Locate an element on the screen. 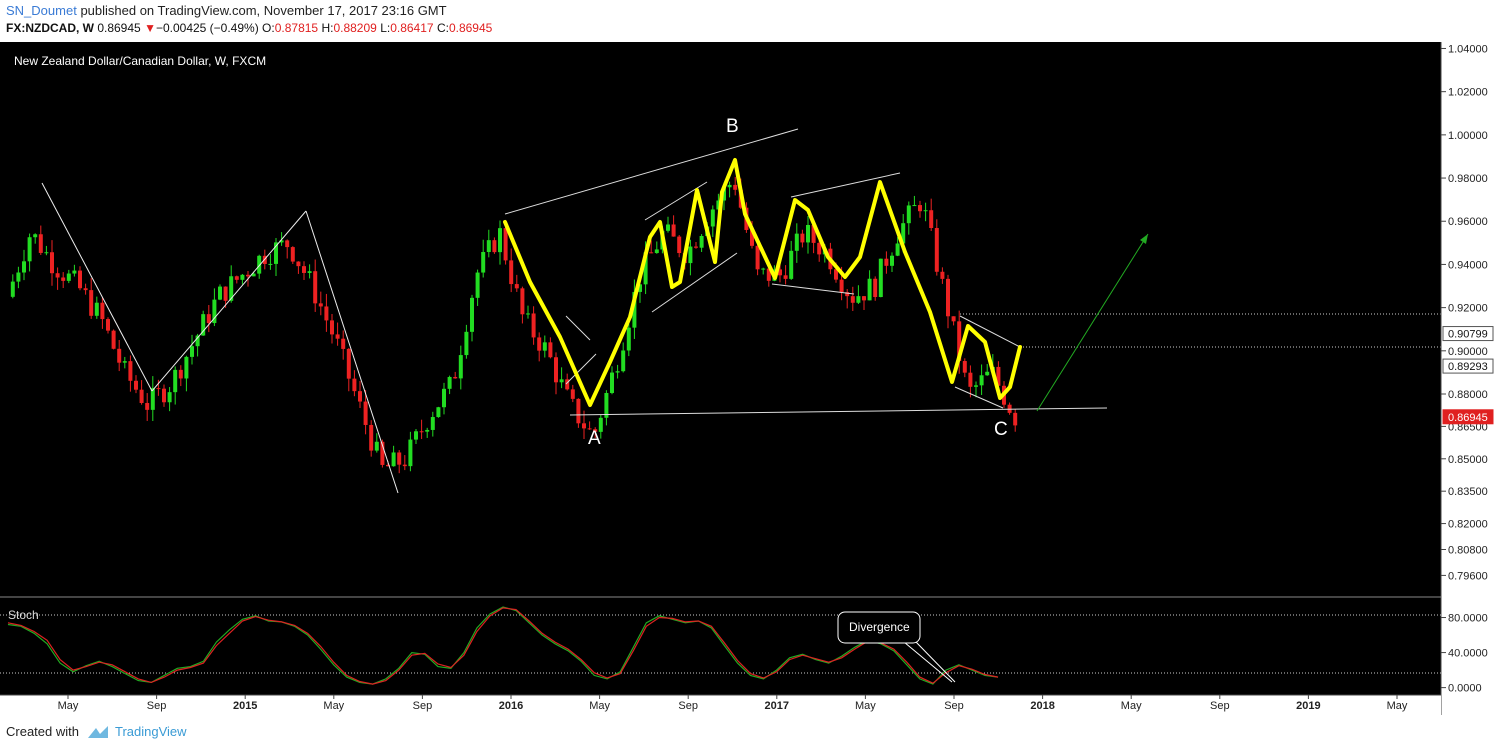  author-link: SN_Doumet is located at coordinates (41, 10).